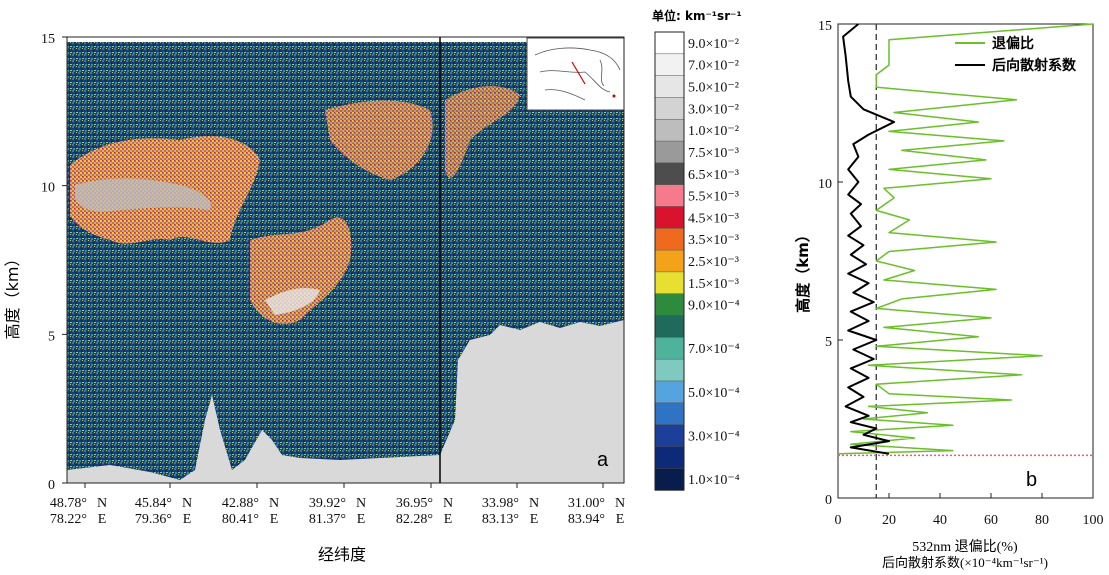  Describe the element at coordinates (714, 349) in the screenshot. I see `colorbar-label: 7.0×10⁻⁴` at that location.